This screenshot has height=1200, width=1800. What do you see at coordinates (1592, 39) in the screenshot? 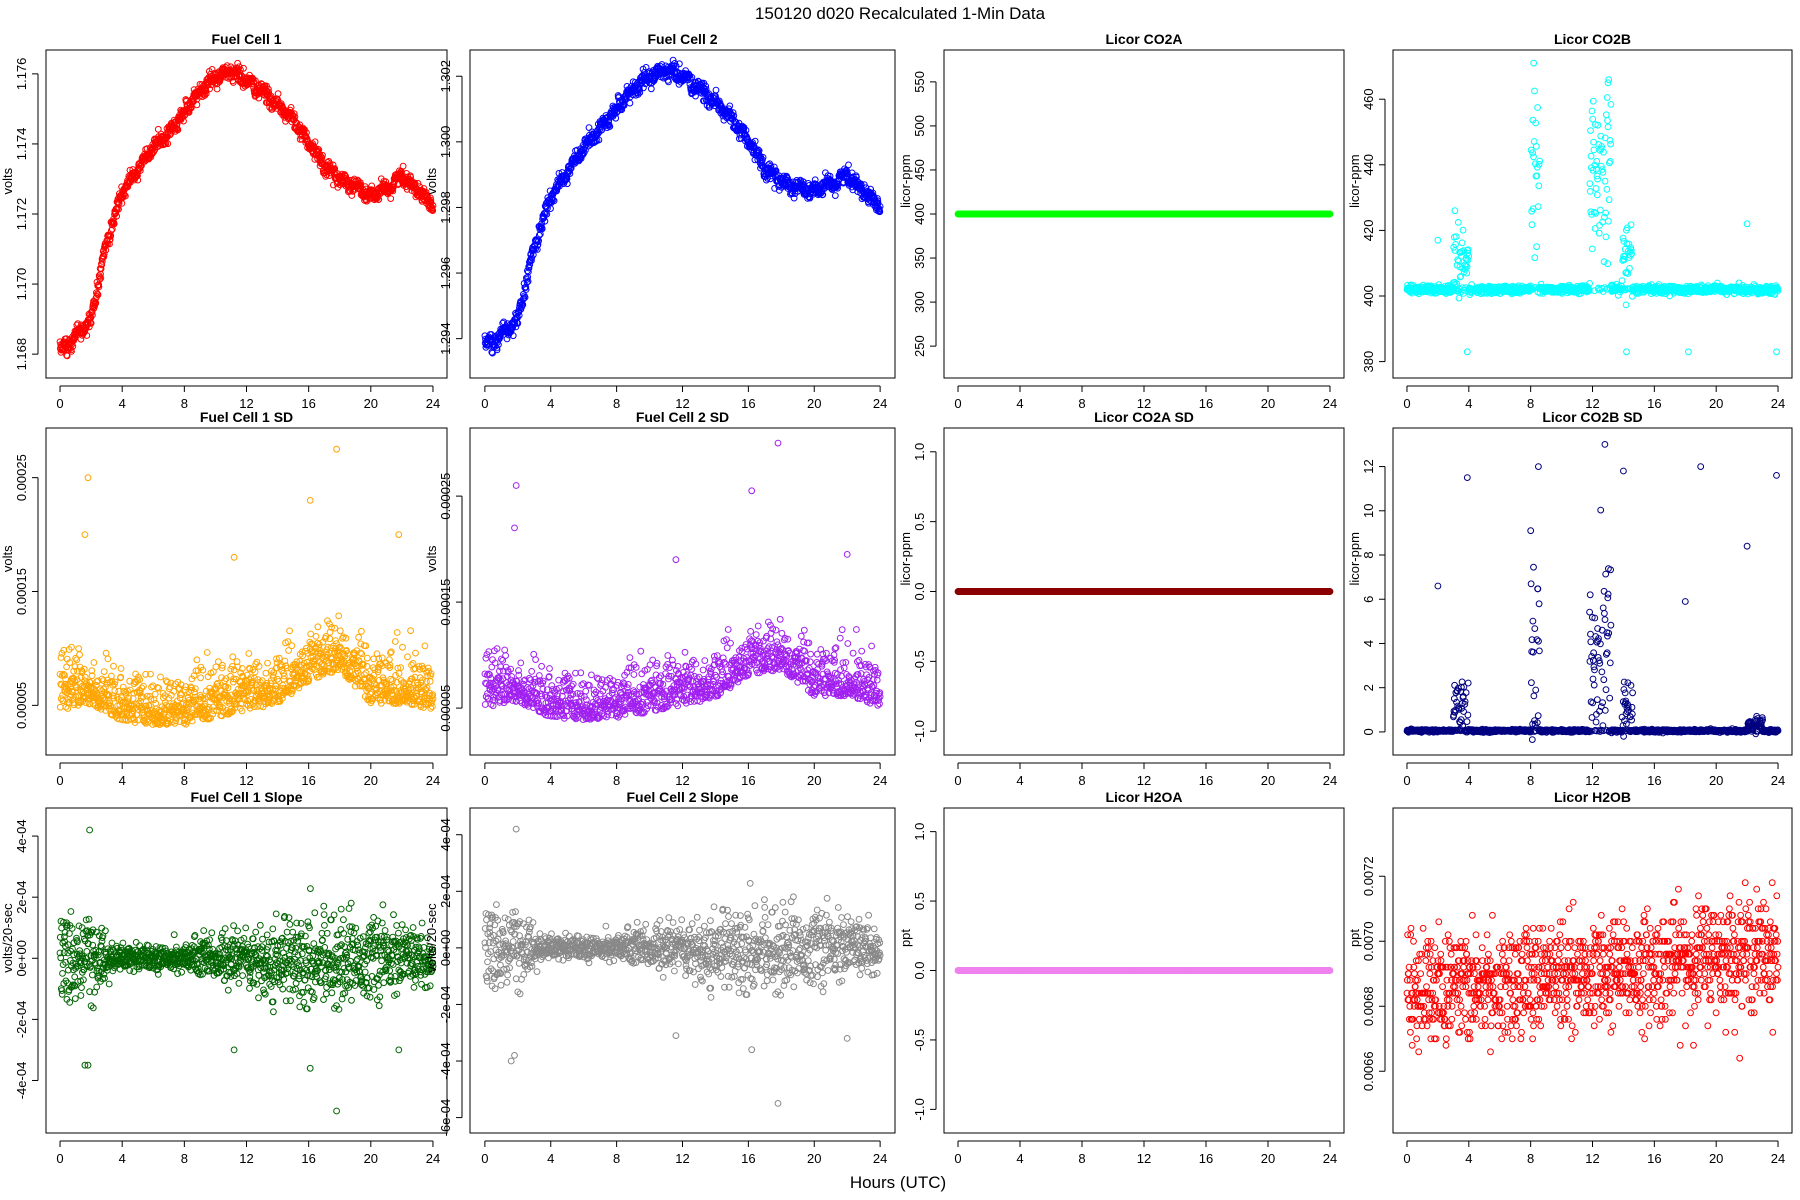
I see `panel-title: Licor CO2B` at bounding box center [1592, 39].